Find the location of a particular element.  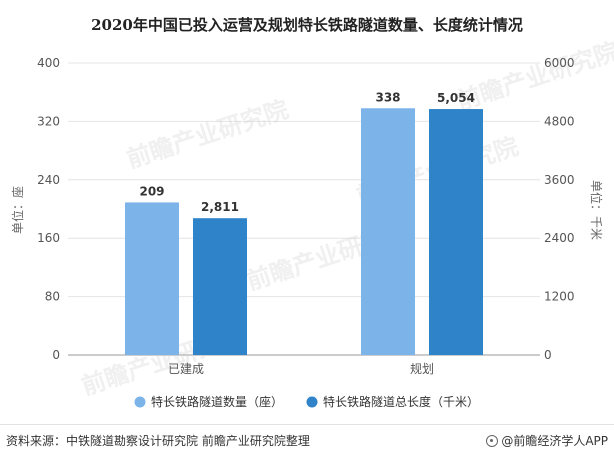

y-right-tick-label: 6000 is located at coordinates (559, 63).